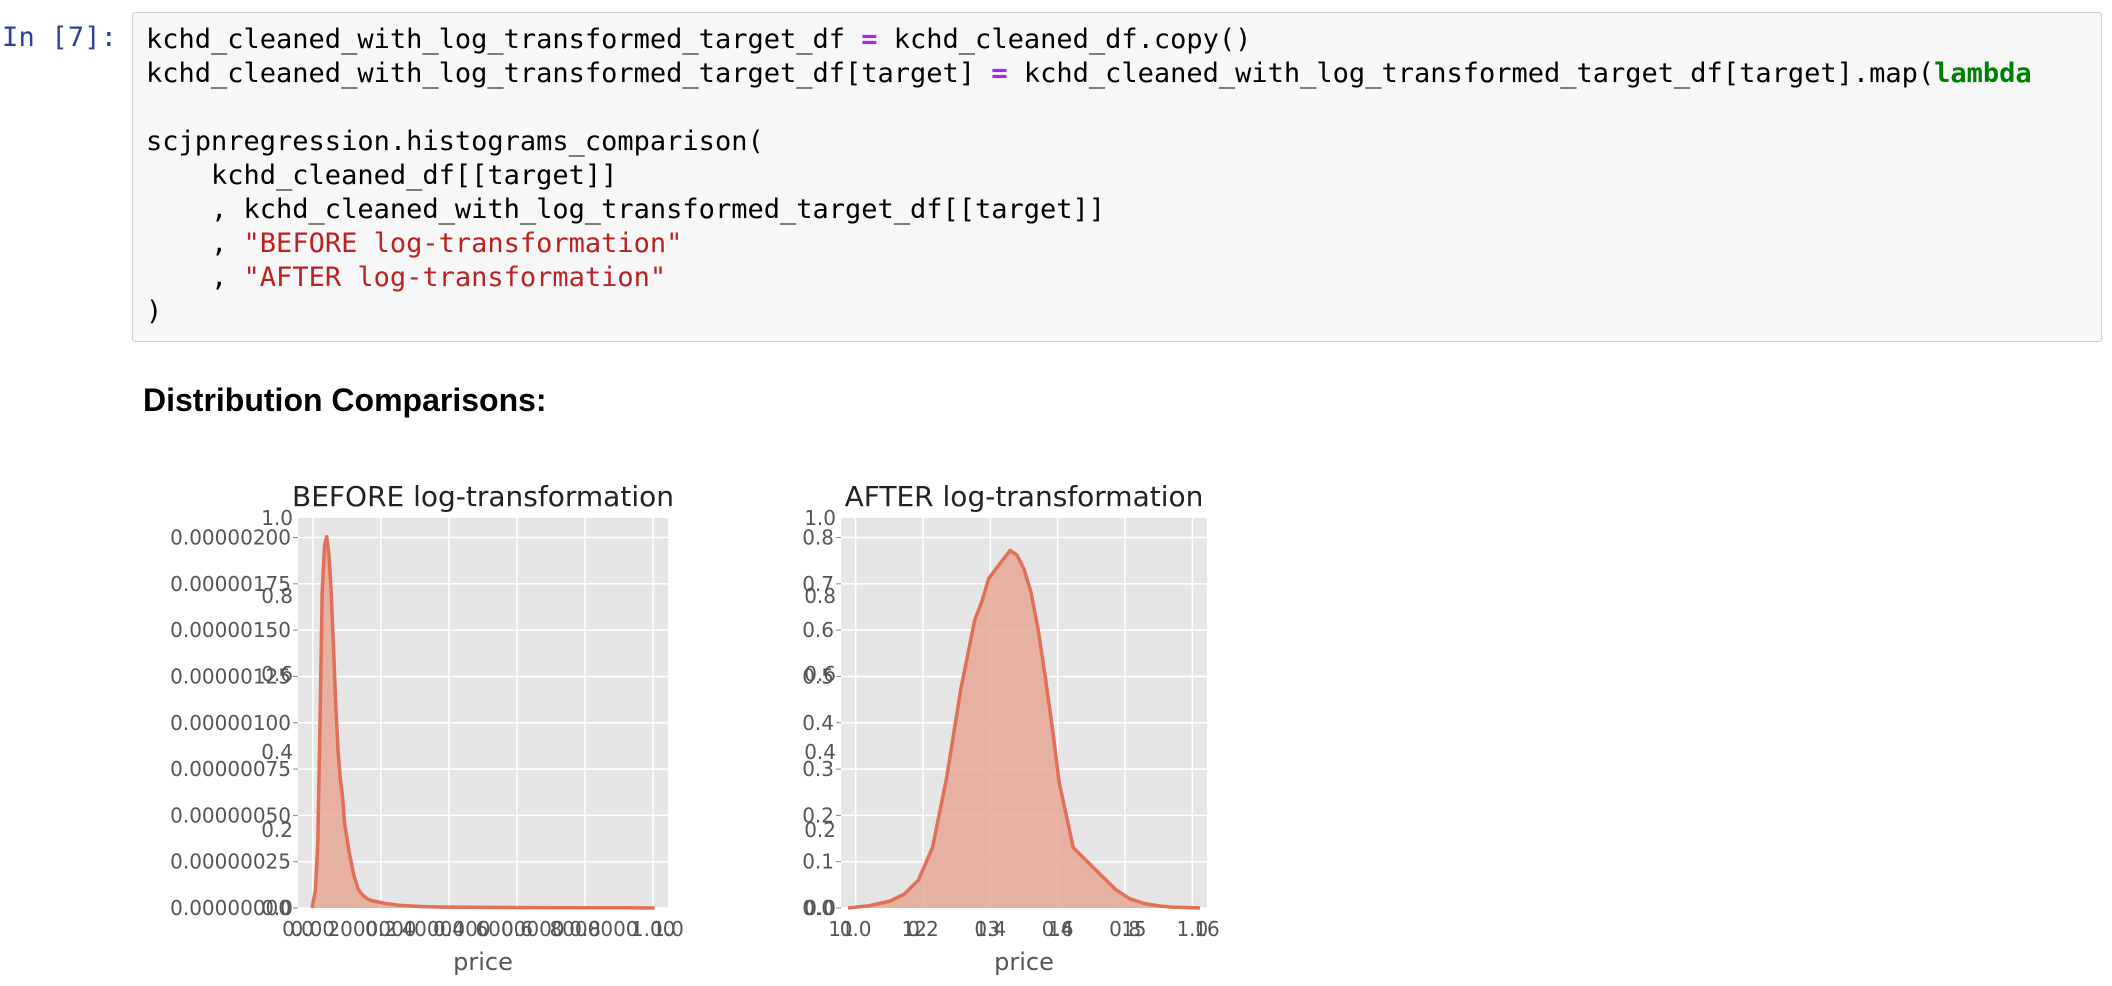  I want to click on code-line: ), so click(154, 311).